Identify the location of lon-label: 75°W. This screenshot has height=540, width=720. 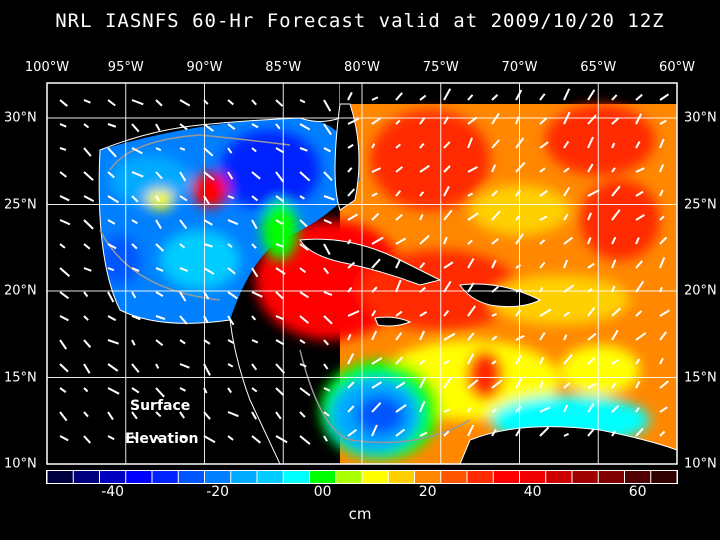
(440, 67).